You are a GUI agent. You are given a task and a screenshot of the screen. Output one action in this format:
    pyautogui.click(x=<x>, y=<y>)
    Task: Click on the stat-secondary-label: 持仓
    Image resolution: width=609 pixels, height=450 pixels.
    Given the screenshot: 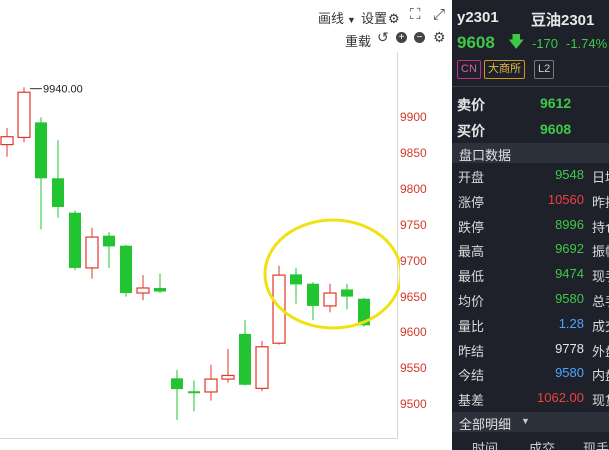 What is the action you would take?
    pyautogui.click(x=600, y=227)
    